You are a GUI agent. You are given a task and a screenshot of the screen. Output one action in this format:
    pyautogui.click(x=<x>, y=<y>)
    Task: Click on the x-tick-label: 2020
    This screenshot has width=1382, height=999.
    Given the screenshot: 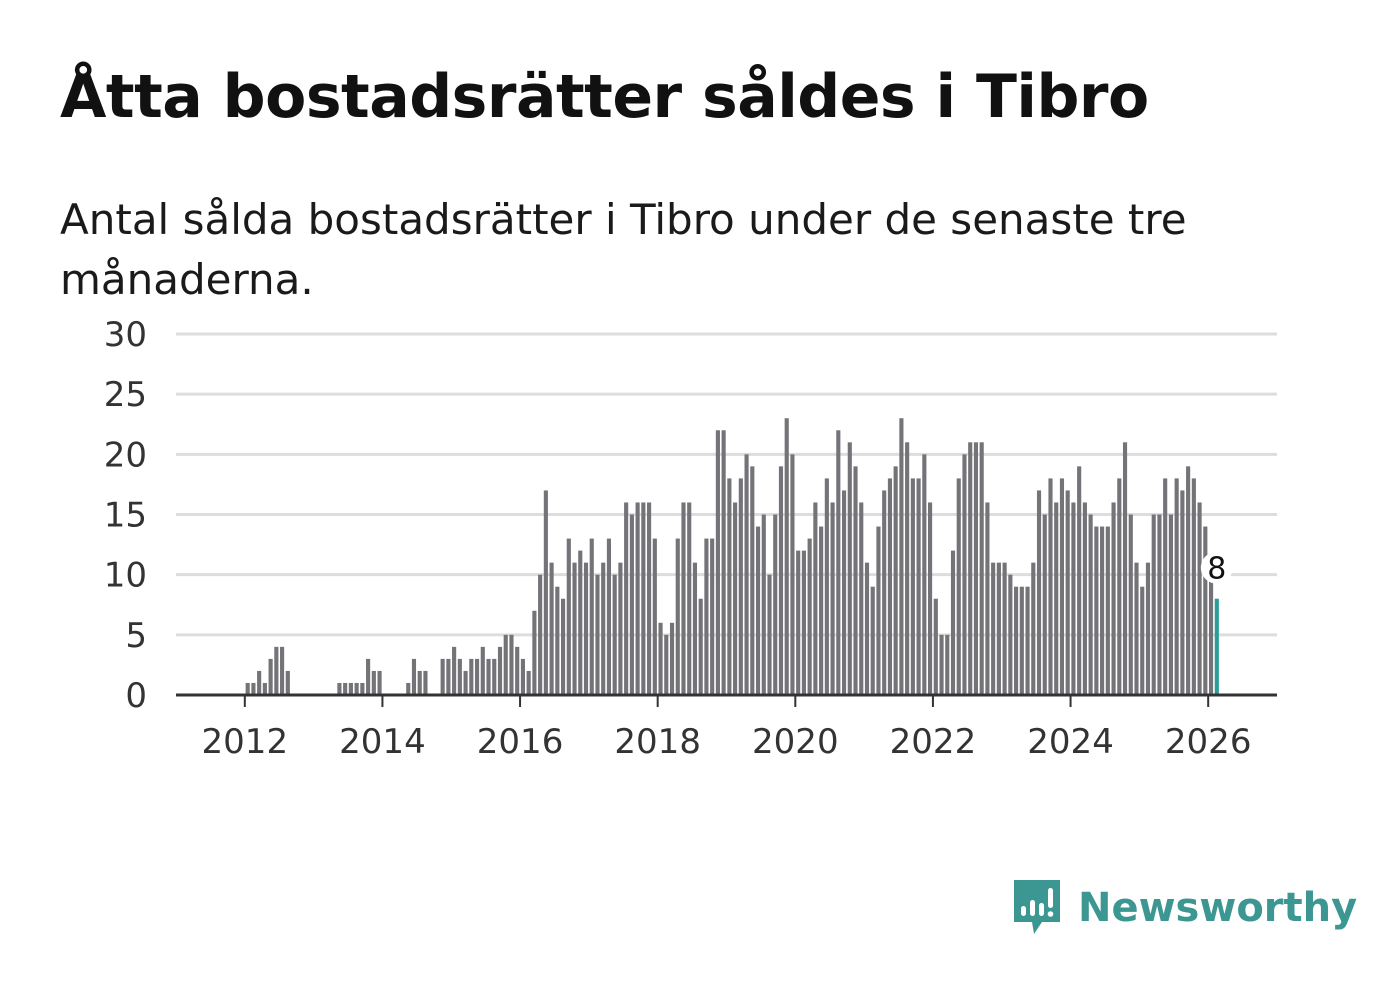 What is the action you would take?
    pyautogui.click(x=795, y=742)
    